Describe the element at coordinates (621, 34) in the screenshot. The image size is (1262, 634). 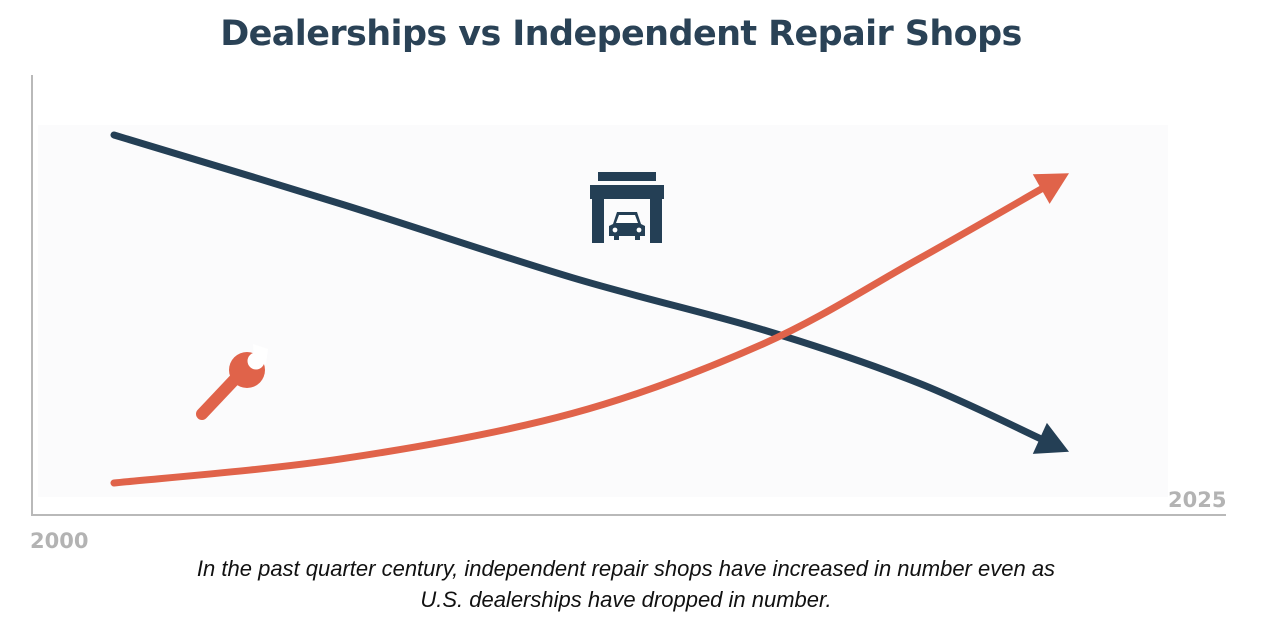
I see `chart-title: Dealerships vs Independent Repair Shops` at that location.